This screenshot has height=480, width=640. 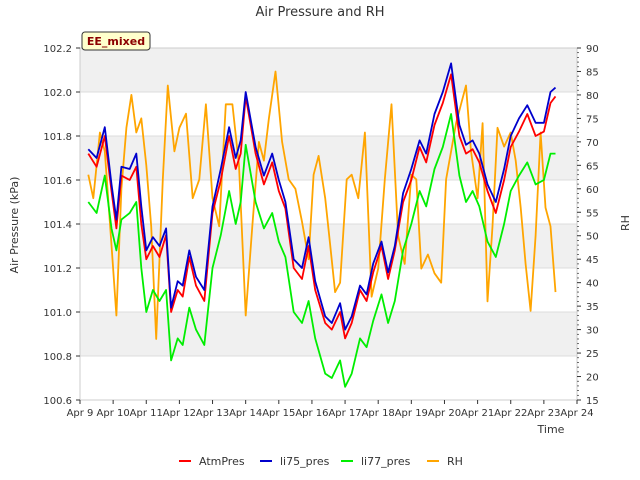 What do you see at coordinates (113, 413) in the screenshot?
I see `x-tick-label: Apr 10` at bounding box center [113, 413].